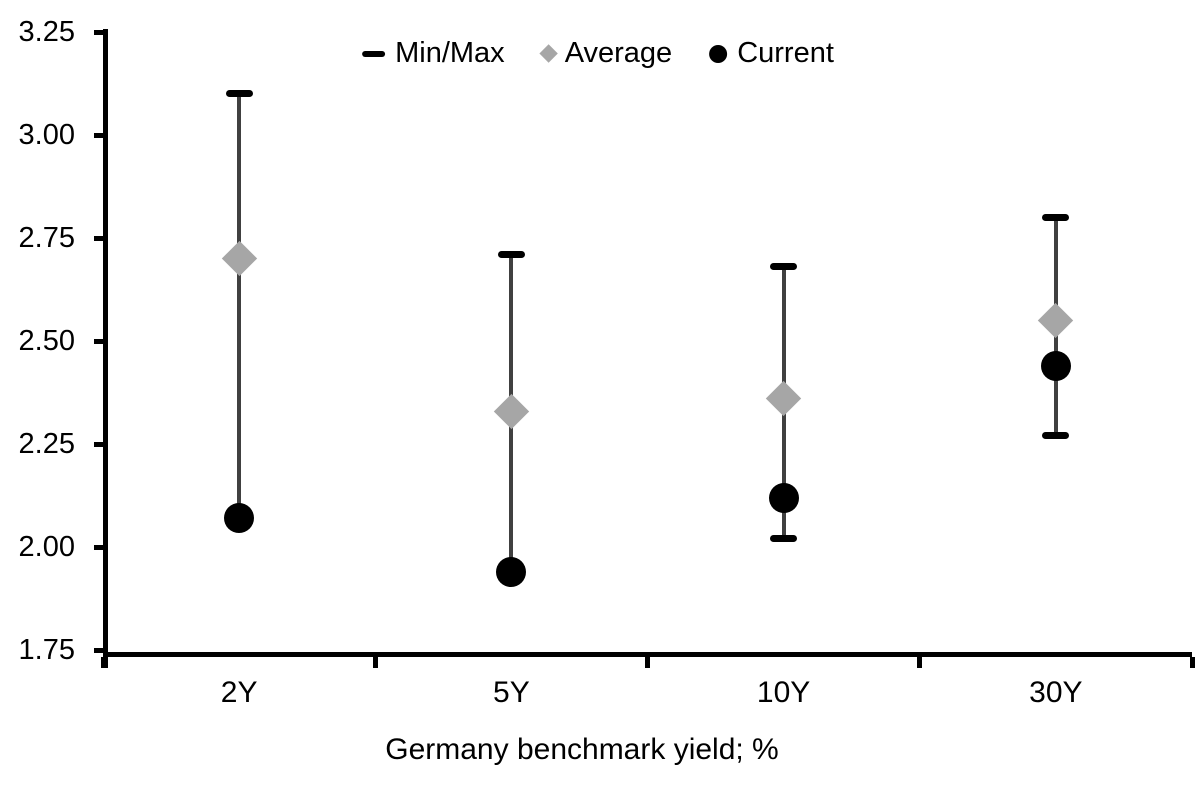  What do you see at coordinates (46, 238) in the screenshot?
I see `y-axis-tick-label: 2.75` at bounding box center [46, 238].